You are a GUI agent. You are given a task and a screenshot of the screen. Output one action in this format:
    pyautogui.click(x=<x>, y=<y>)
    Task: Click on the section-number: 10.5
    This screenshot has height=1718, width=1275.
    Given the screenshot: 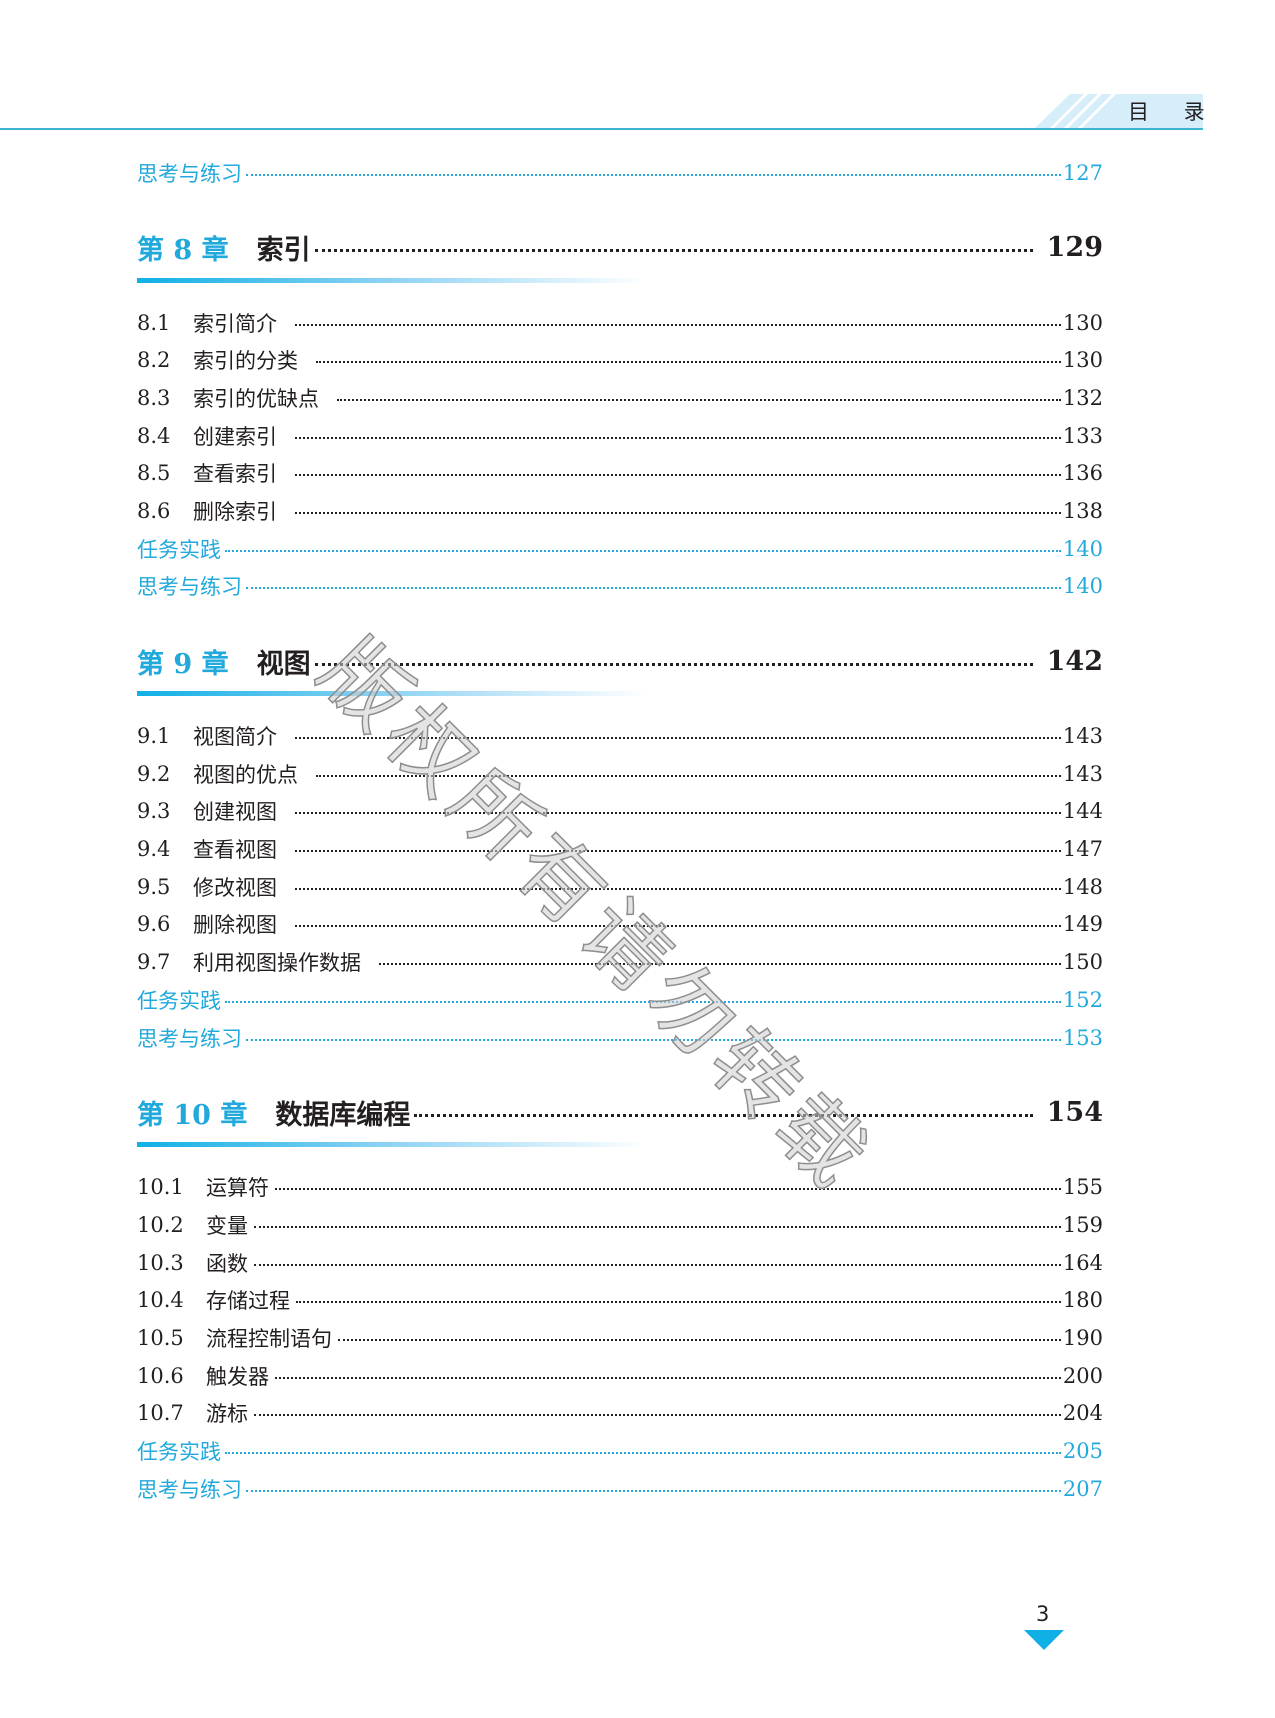 What is the action you would take?
    pyautogui.click(x=160, y=1337)
    